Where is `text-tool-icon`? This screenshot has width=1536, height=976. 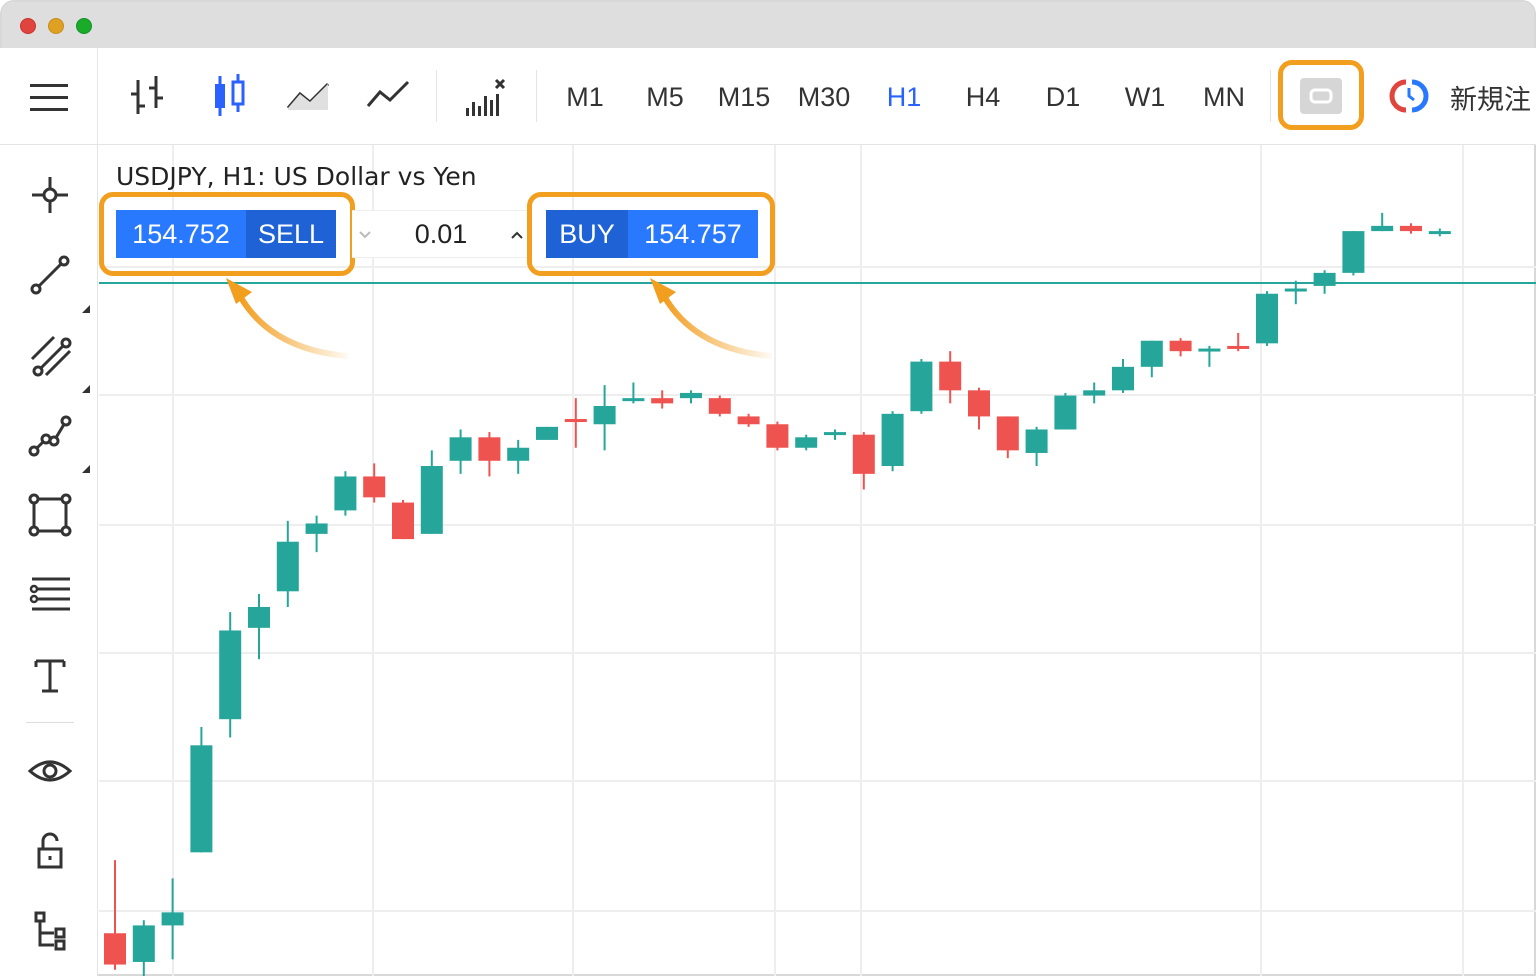
text-tool-icon is located at coordinates (50, 676).